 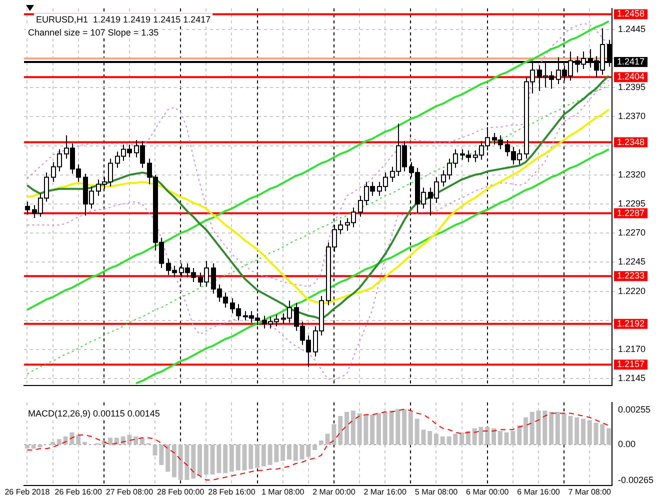 I want to click on x-tick-label: 7 Mar 08:00, so click(x=590, y=491).